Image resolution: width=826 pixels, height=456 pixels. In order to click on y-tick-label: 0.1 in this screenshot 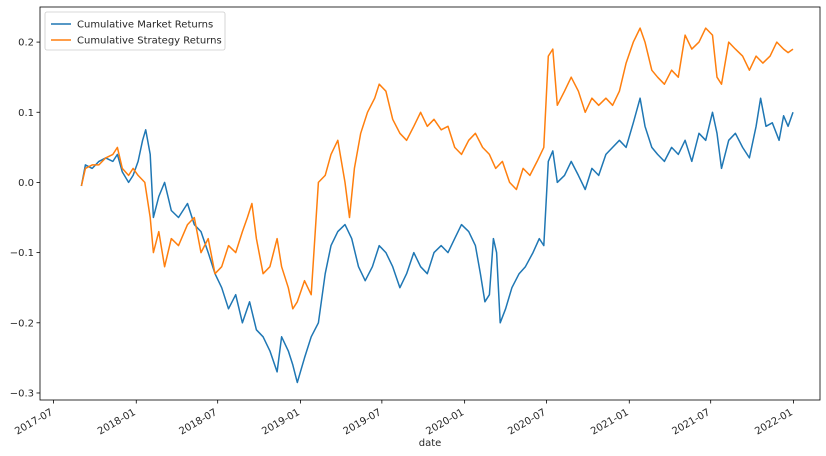, I will do `click(26, 113)`.